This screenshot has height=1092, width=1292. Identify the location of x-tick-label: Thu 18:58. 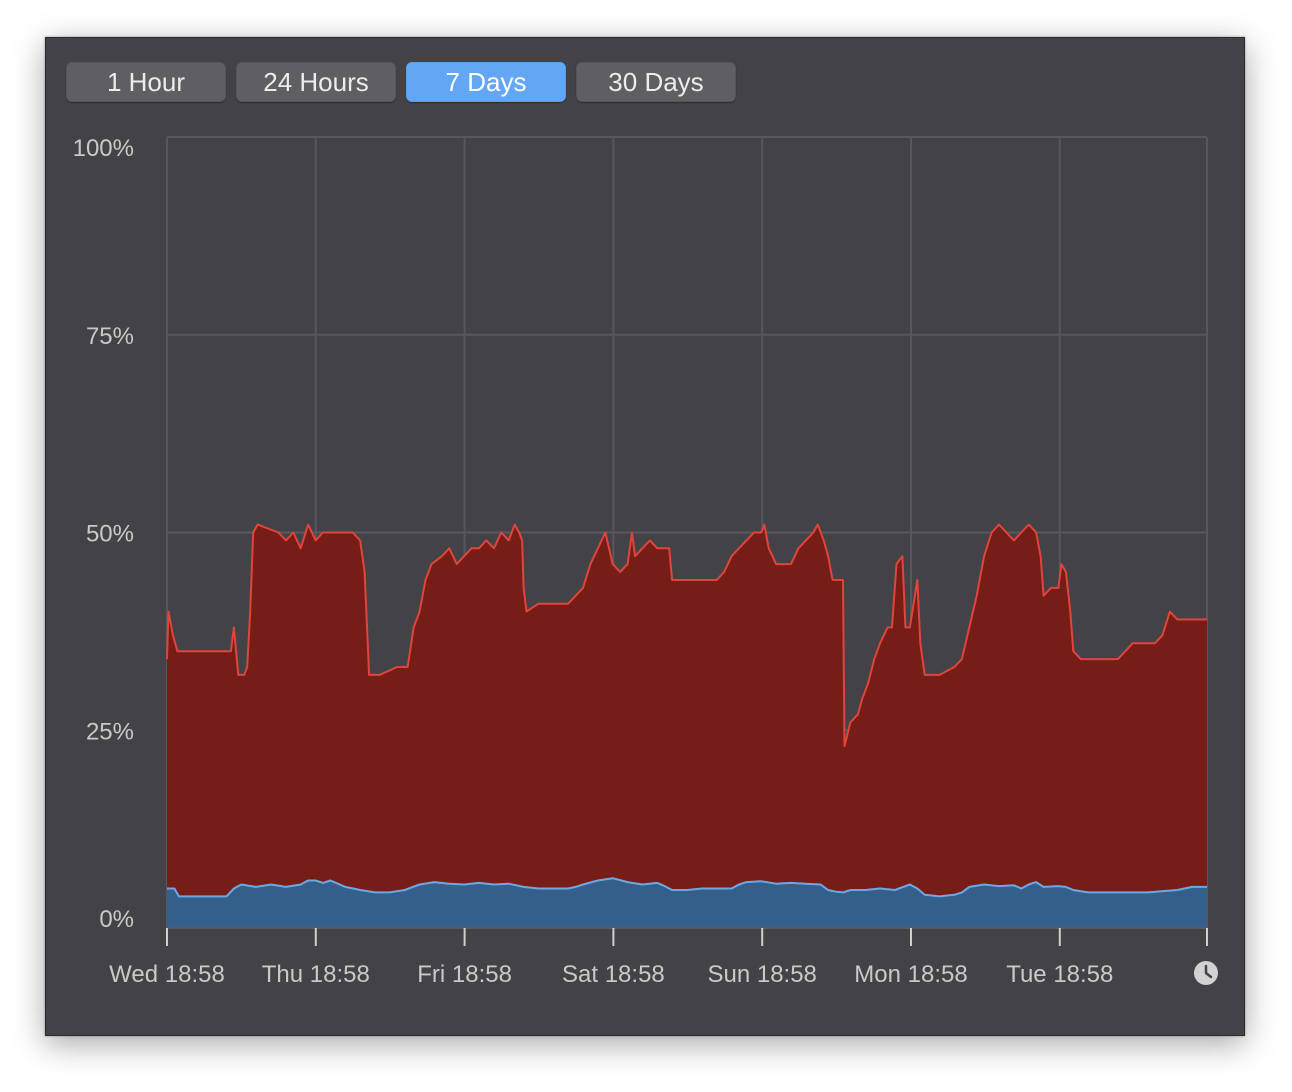
(316, 974).